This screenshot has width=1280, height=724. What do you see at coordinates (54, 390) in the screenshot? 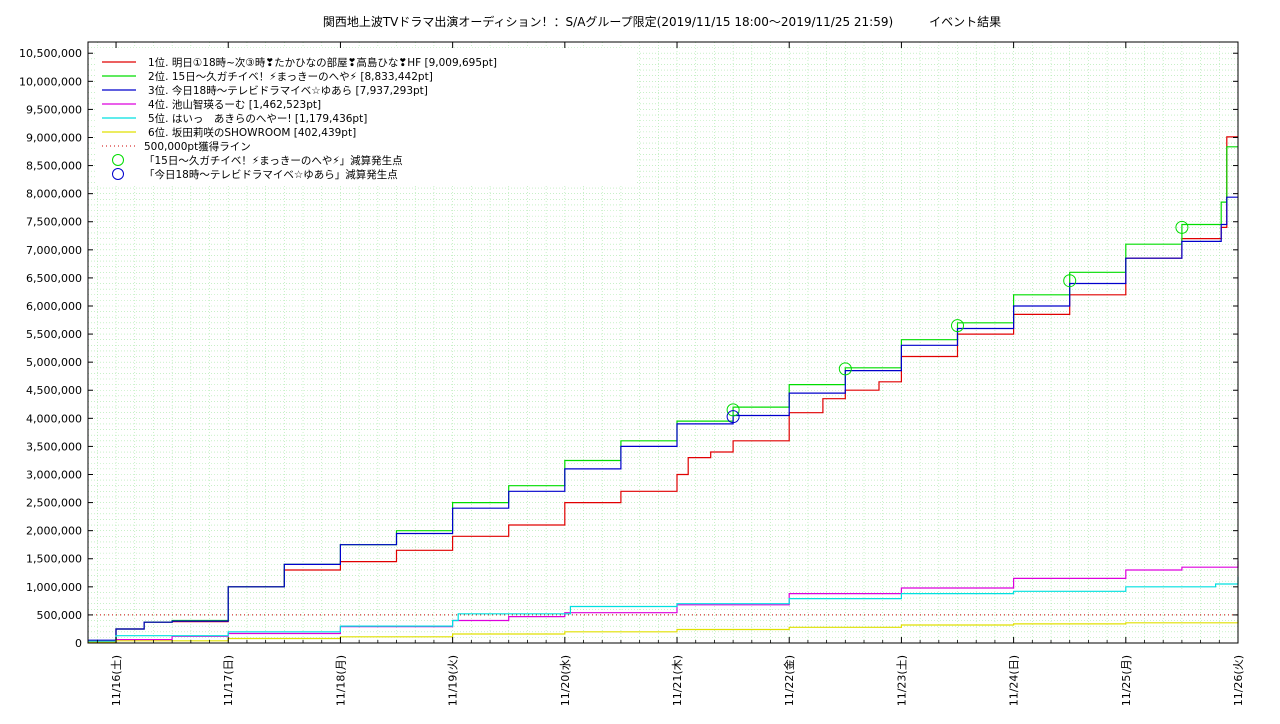
I see `y-tick-label: 4,500,000` at bounding box center [54, 390].